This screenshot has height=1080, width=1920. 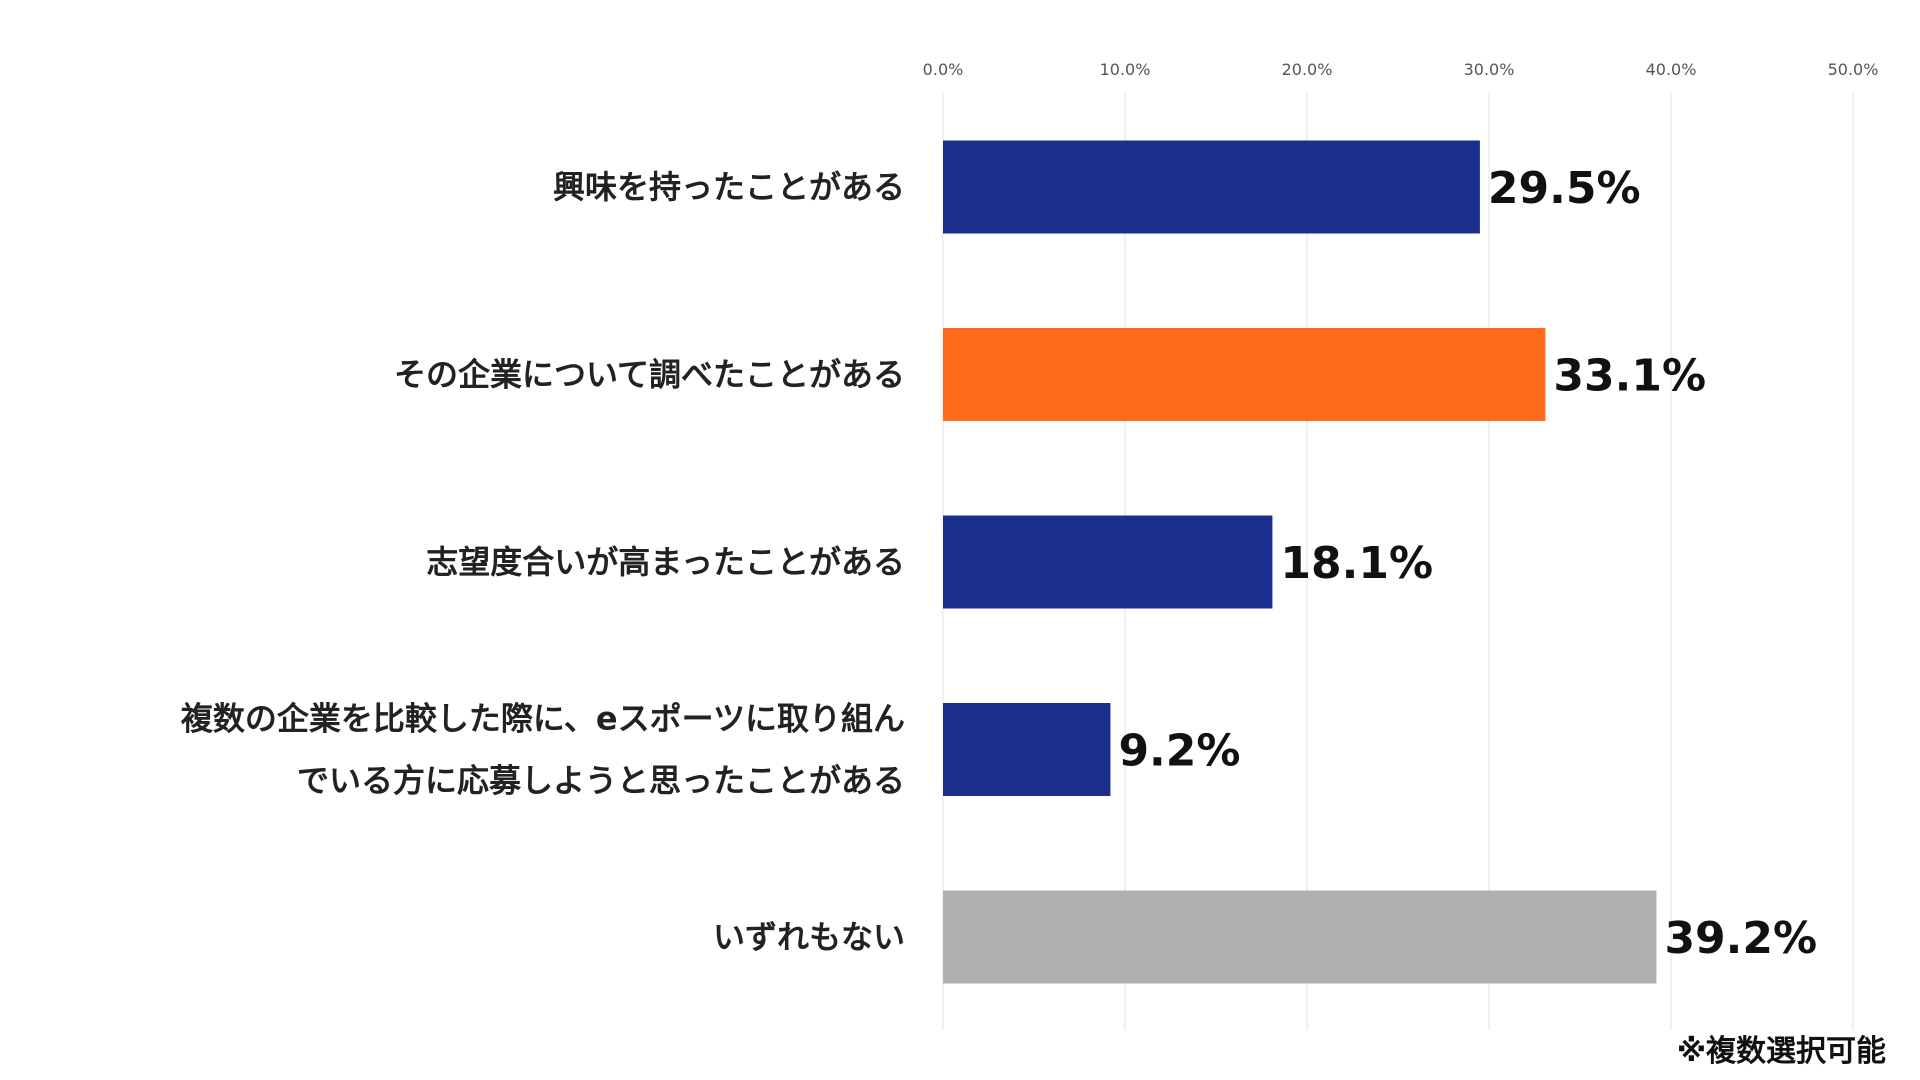 I want to click on category-label: その企業について調べたことがある, so click(x=649, y=375).